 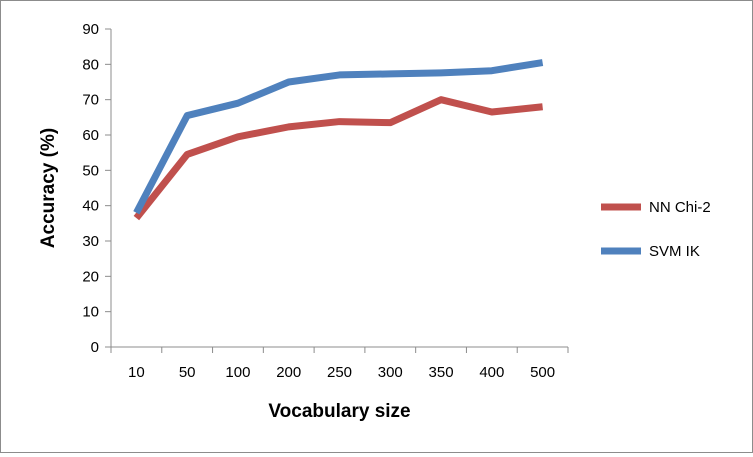 What do you see at coordinates (90, 276) in the screenshot?
I see `y-tick-label: 20` at bounding box center [90, 276].